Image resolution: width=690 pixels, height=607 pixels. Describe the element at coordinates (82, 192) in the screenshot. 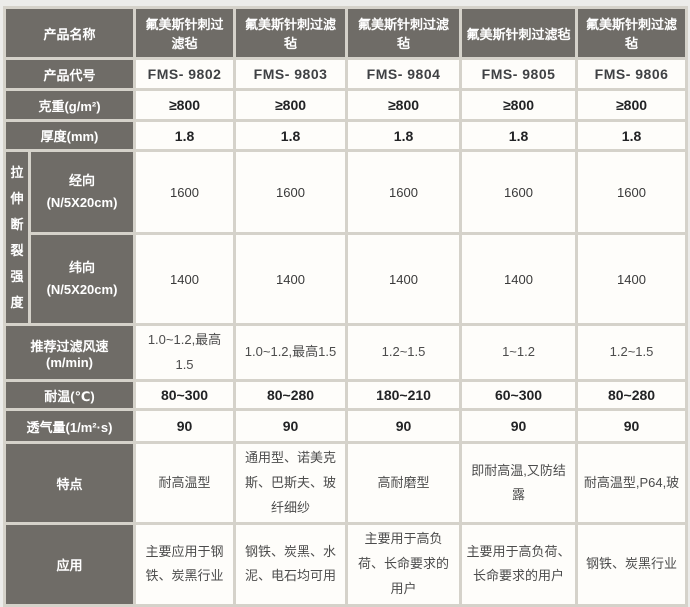

I see `row-label-warp: 经向 (N/5X20cm)` at that location.